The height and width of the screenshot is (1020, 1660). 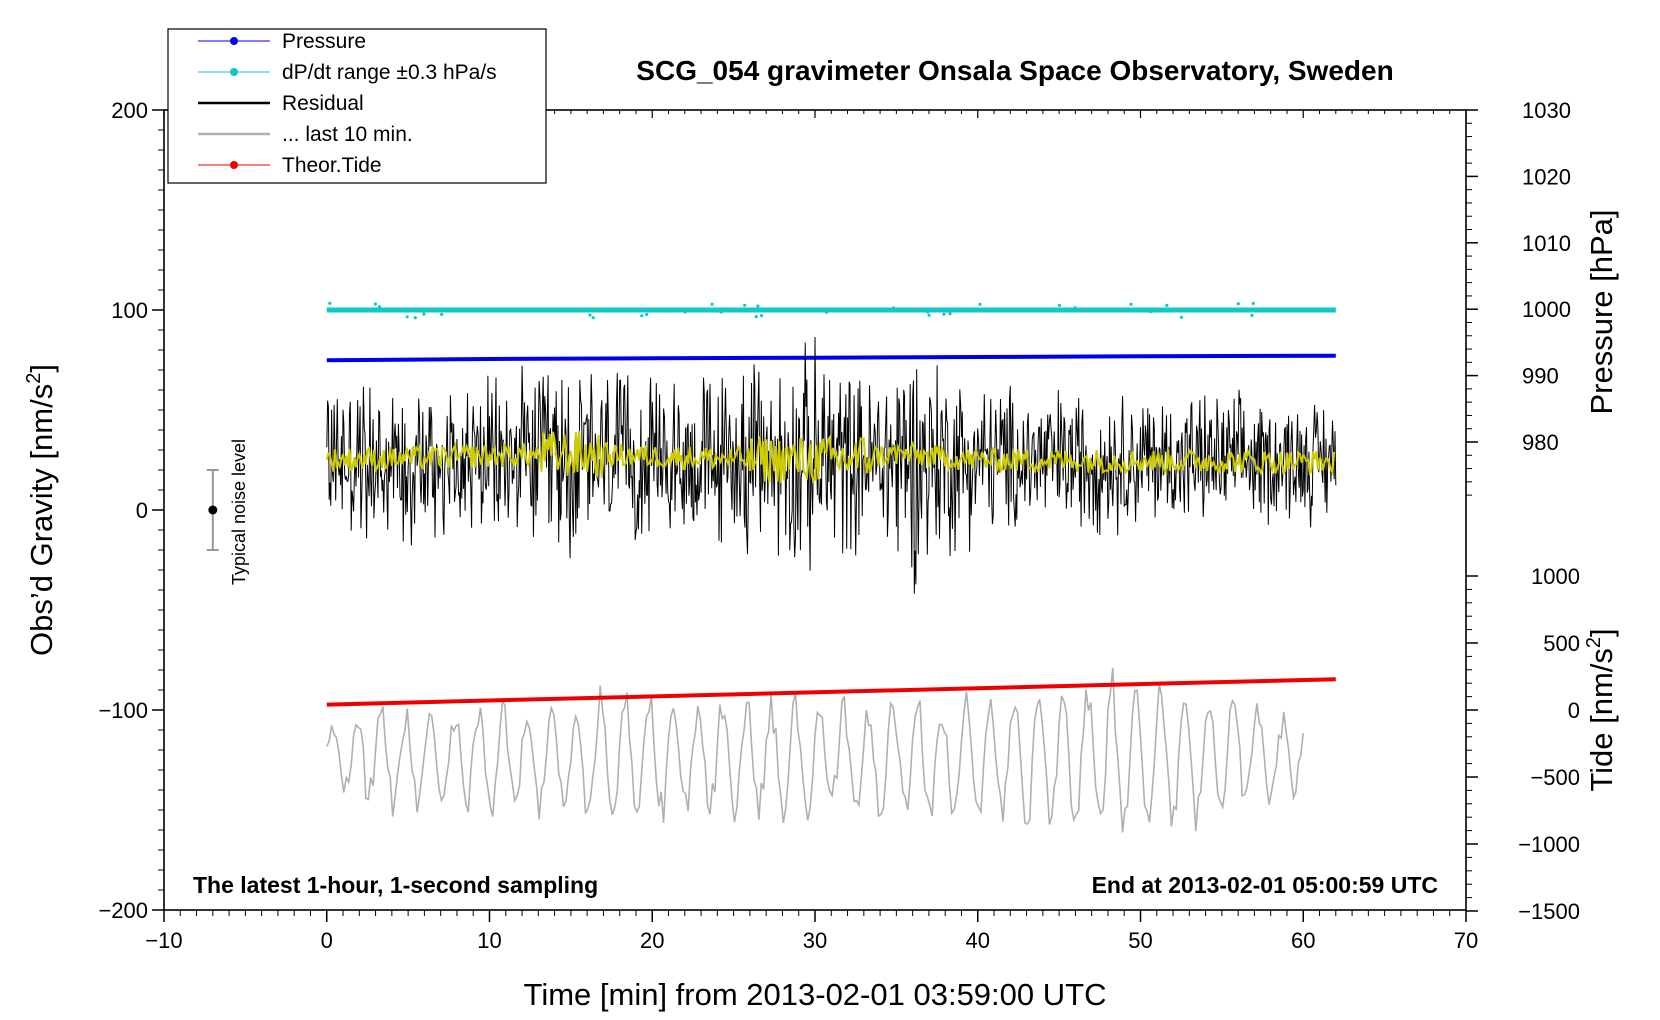 What do you see at coordinates (815, 750) in the screenshot?
I see `last-10-min-line` at bounding box center [815, 750].